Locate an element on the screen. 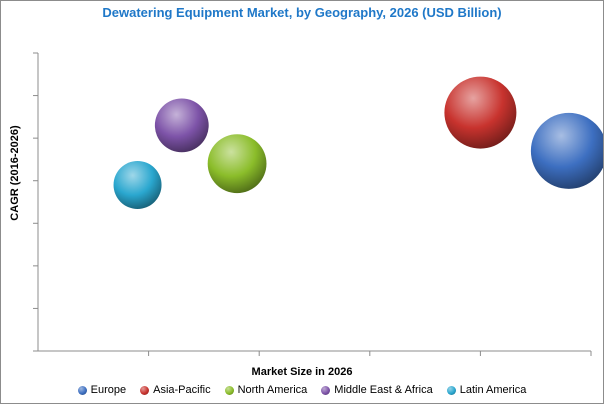  bubble-middle-east-africa is located at coordinates (181, 125).